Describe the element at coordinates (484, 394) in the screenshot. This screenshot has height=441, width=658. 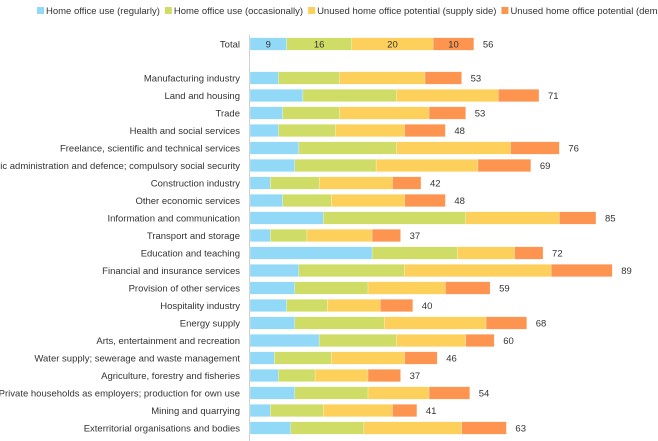
I see `total-value-label: 54` at that location.